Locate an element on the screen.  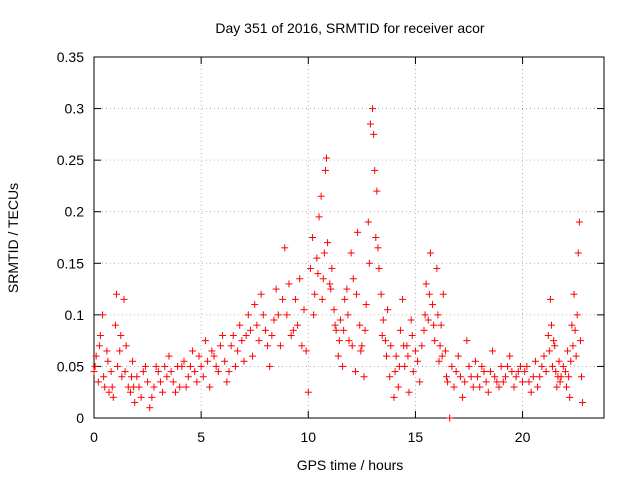
y-tick-label: 0.35 is located at coordinates (70, 57).